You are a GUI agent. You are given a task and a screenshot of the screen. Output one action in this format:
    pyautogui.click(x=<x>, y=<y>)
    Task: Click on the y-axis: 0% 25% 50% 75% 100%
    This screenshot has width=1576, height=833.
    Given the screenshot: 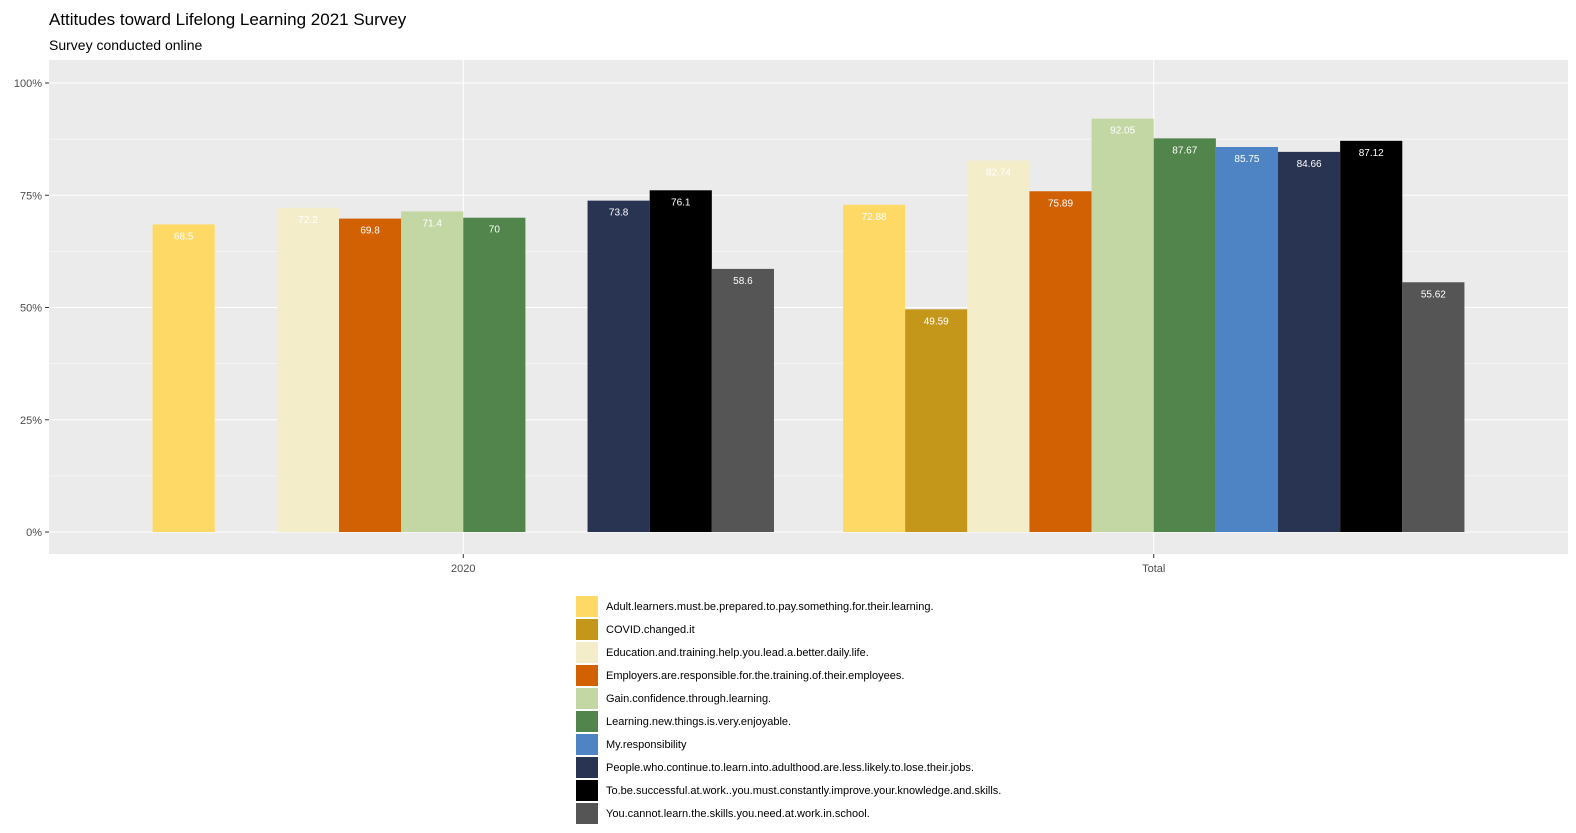 What is the action you would take?
    pyautogui.click(x=31, y=308)
    